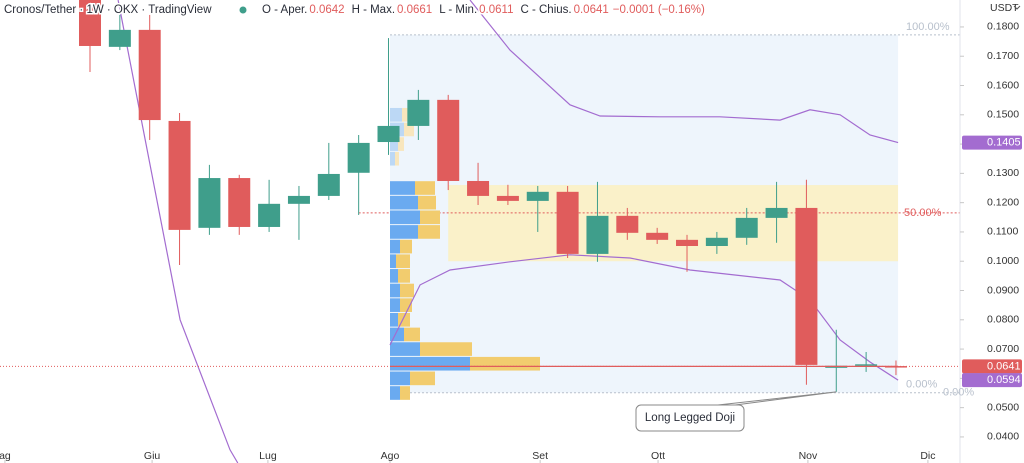 The height and width of the screenshot is (463, 1024). Describe the element at coordinates (684, 72) in the screenshot. I see `bollinger-band` at that location.